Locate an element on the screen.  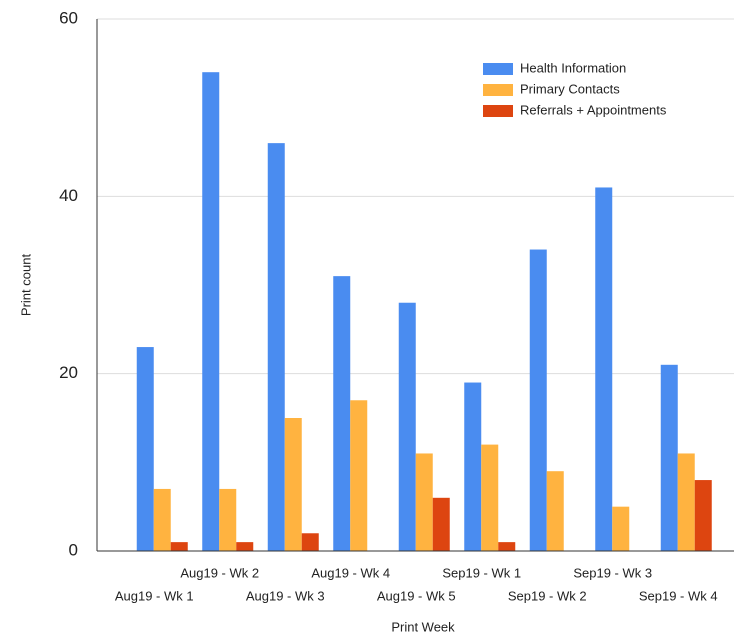
x-tick-label: Sep19 - Wk 4 is located at coordinates (678, 595).